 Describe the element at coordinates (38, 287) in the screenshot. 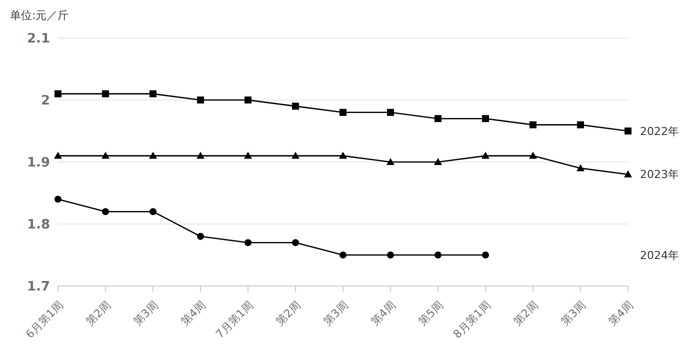

I see `y-tick-label: 1.7` at that location.